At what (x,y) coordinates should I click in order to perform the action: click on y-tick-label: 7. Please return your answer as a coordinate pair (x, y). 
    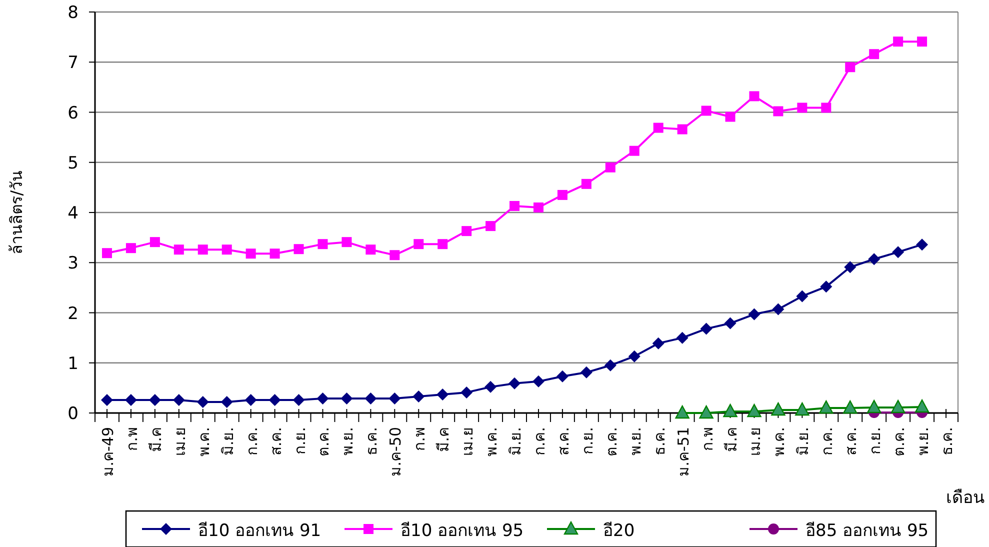
    Looking at the image, I should click on (73, 63).